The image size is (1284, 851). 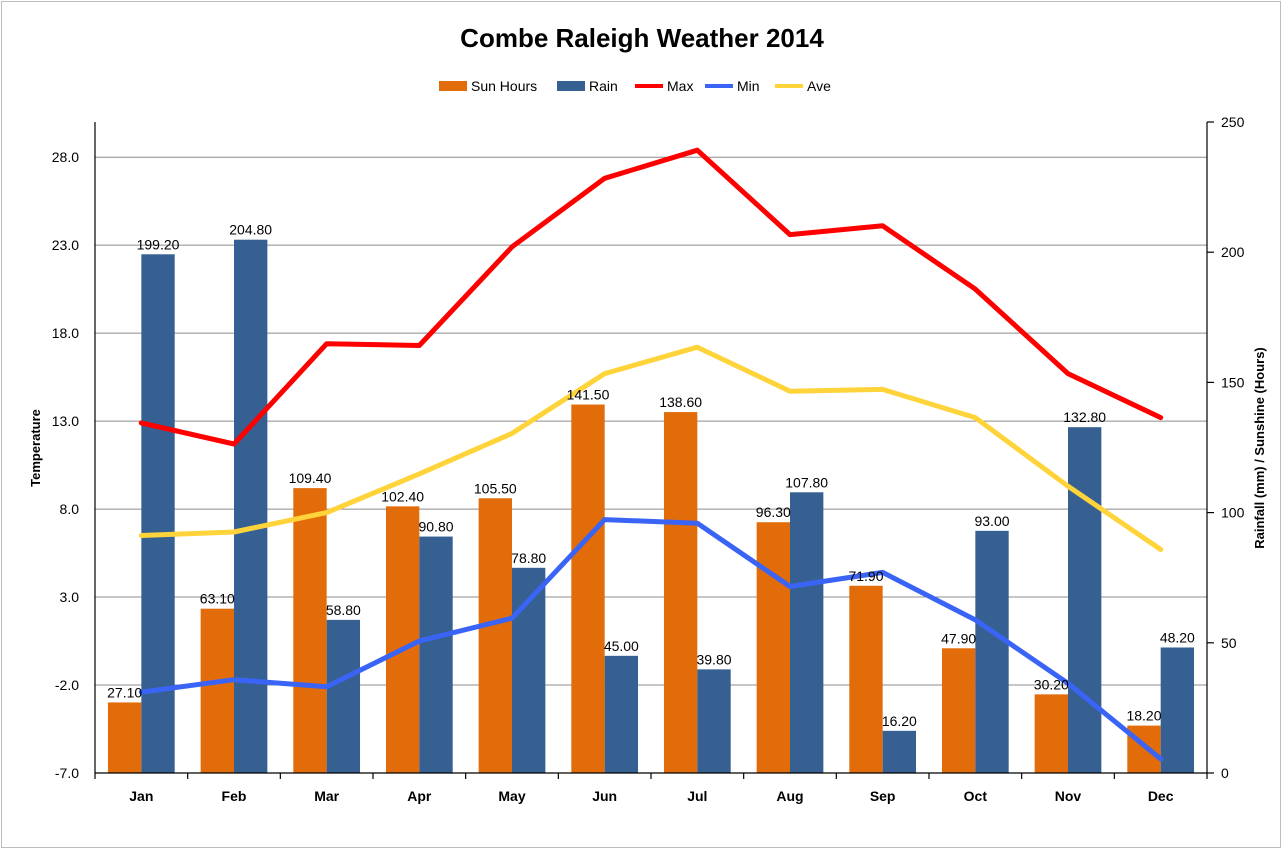 I want to click on bar-data-label: 27.10, so click(x=124, y=692).